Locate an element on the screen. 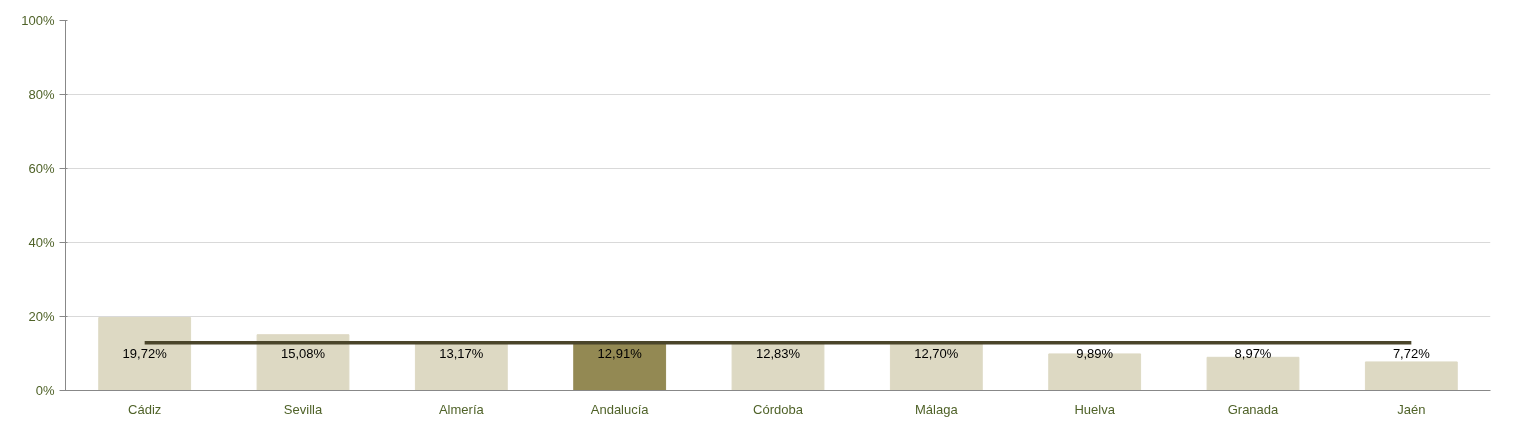 The width and height of the screenshot is (1526, 429). x-tick-label: Andalucía is located at coordinates (620, 409).